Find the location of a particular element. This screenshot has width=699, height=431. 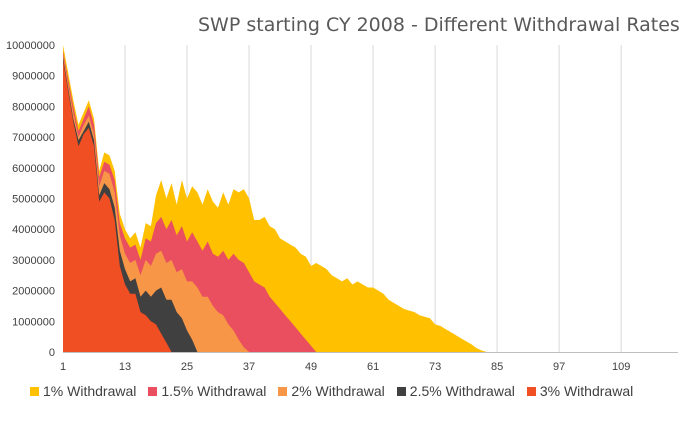

legend-item: 2% Withdrawal is located at coordinates (331, 391).